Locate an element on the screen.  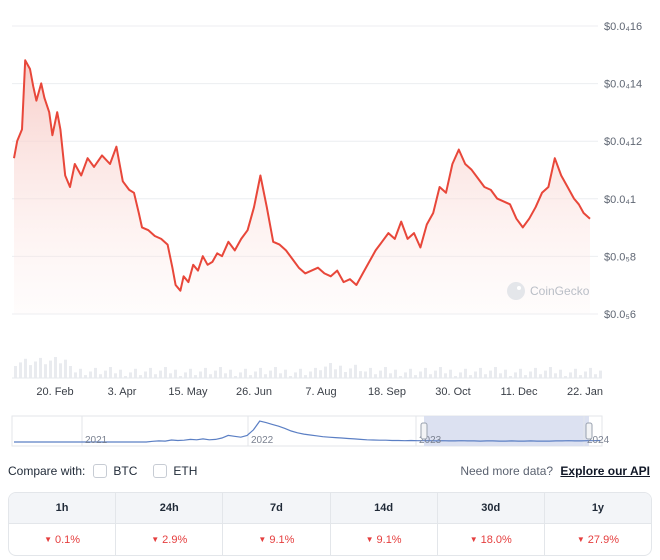
navigator-left-handle is located at coordinates (424, 431).